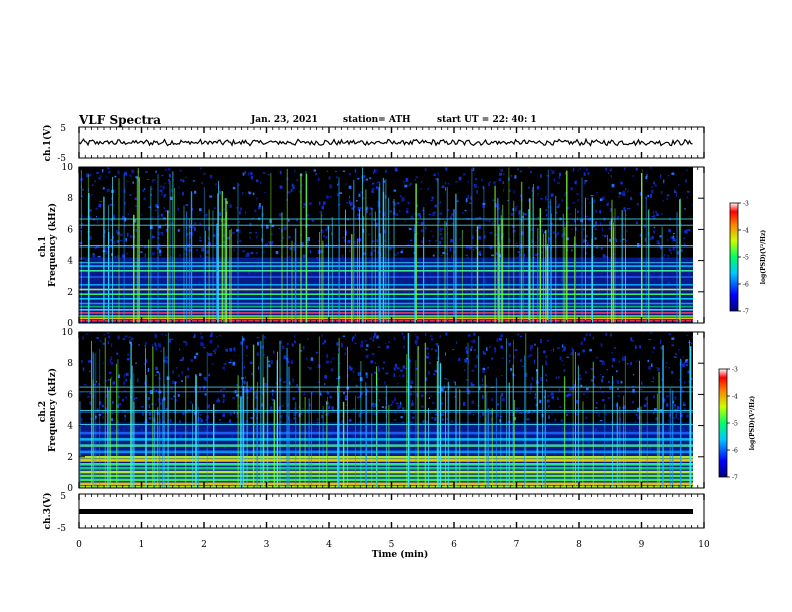 This screenshot has height=612, width=792. What do you see at coordinates (79, 545) in the screenshot?
I see `x-tick-label: 0` at bounding box center [79, 545].